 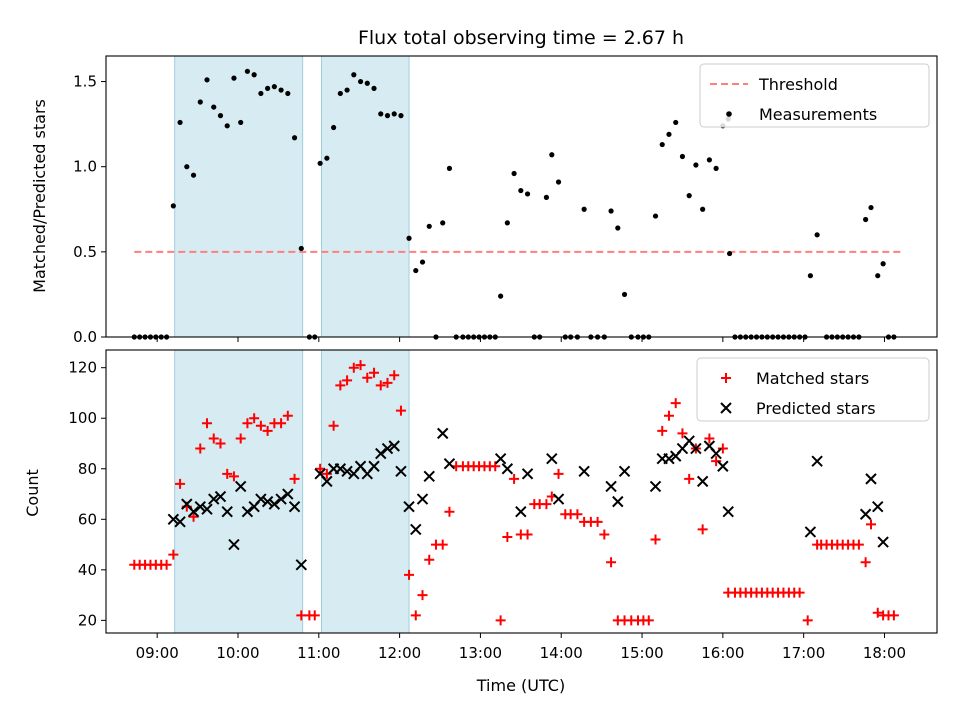 What do you see at coordinates (82, 368) in the screenshot?
I see `y-tick-label: 120` at bounding box center [82, 368].